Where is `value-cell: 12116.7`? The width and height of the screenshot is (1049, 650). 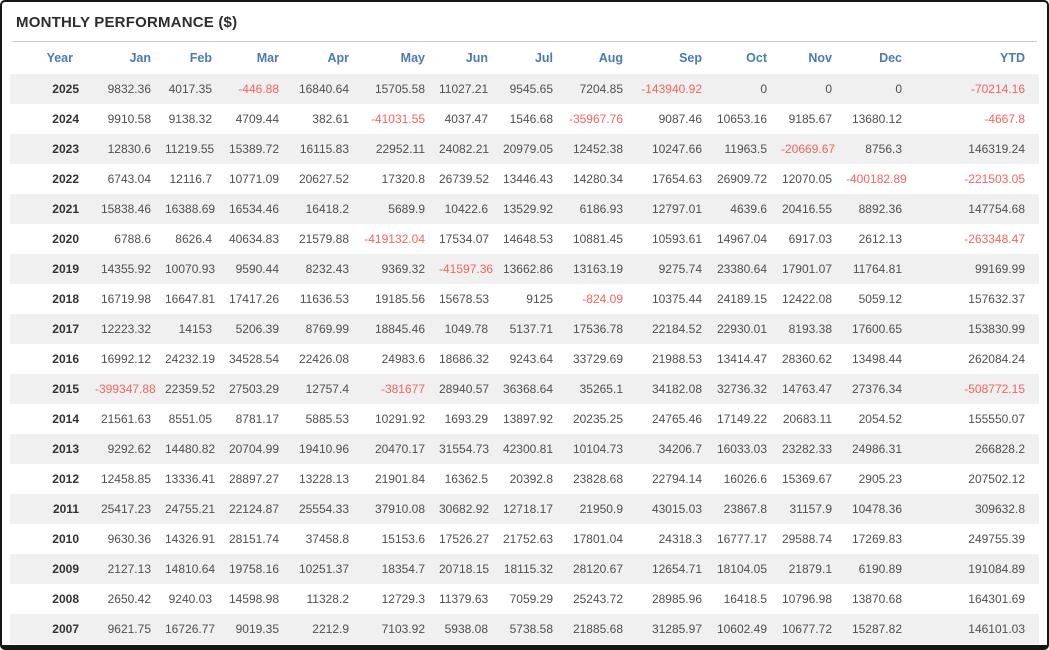
value-cell: 12116.7 is located at coordinates (191, 179).